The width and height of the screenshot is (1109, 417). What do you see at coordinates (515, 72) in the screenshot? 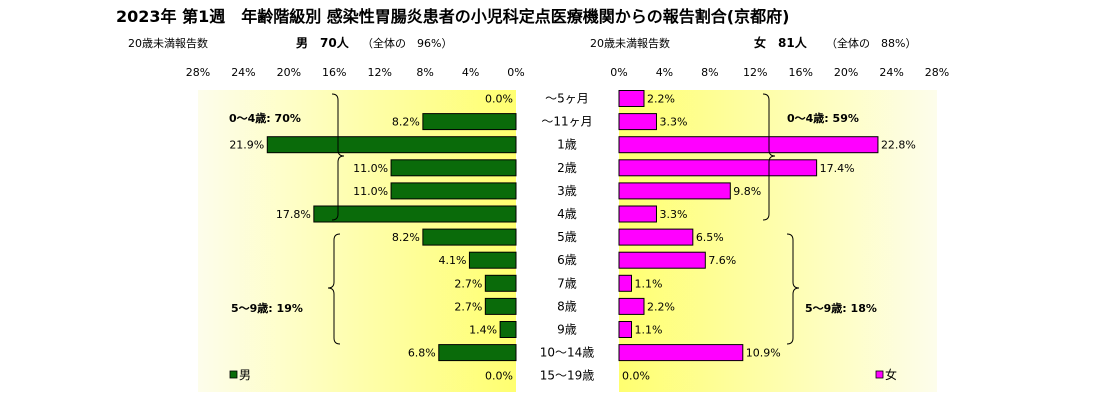
I see `male-x-tick-label: 0%` at bounding box center [515, 72].